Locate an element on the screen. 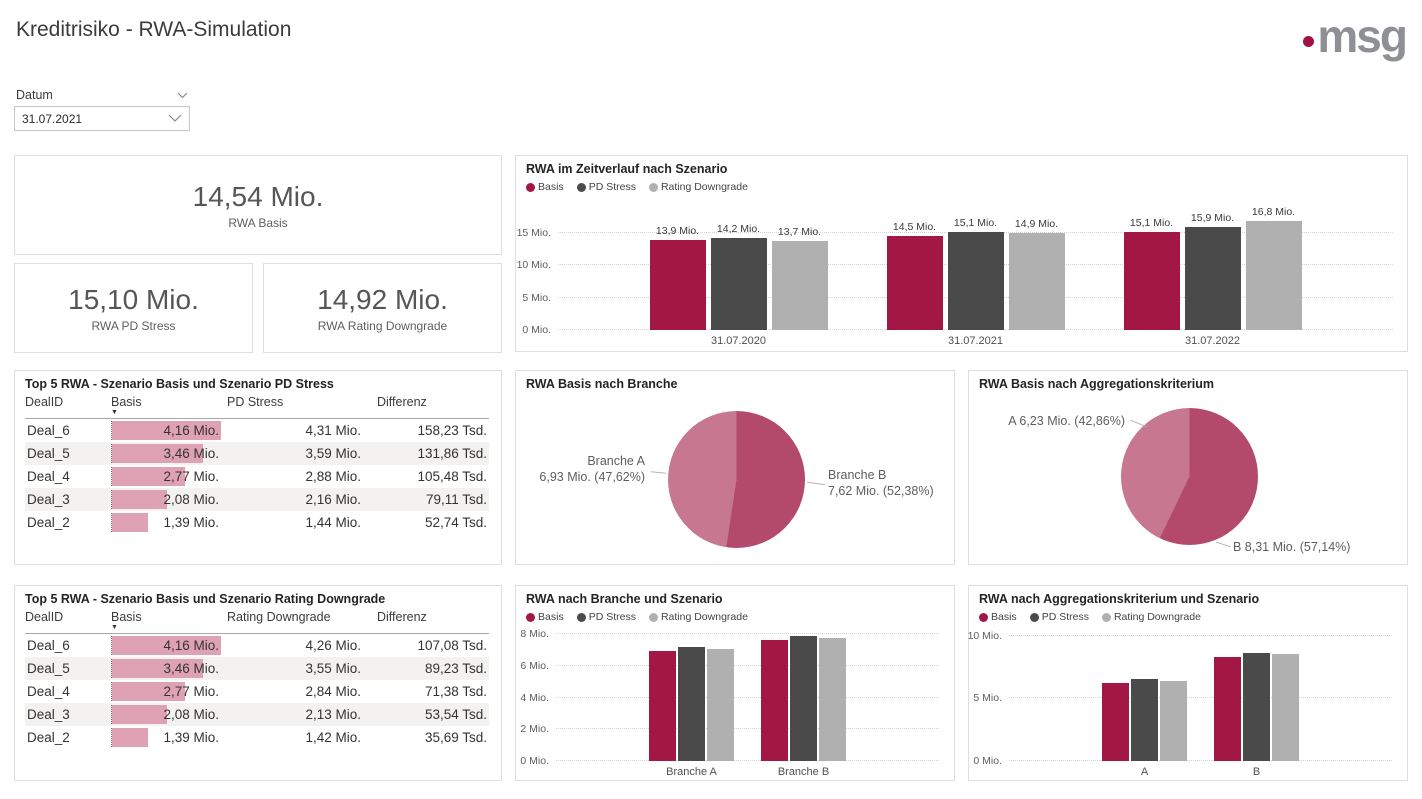 The width and height of the screenshot is (1422, 799). bar-rating-downgrade: 14,9 Mio. is located at coordinates (1036, 274).